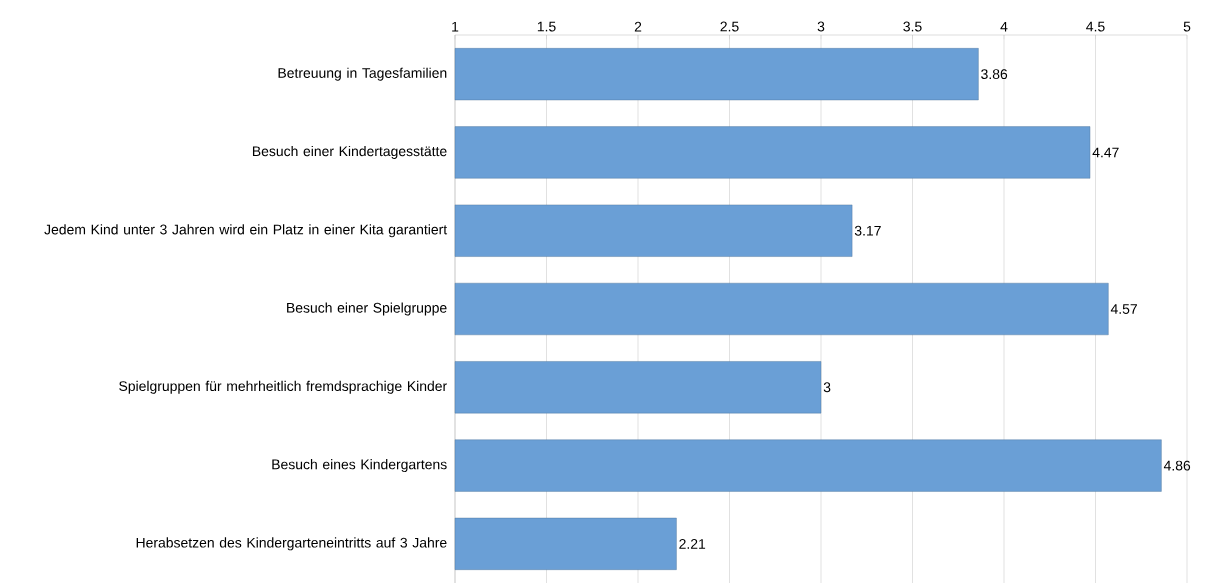  I want to click on y-tick-label: Herabsetzen des Kindergarteneintritts auf 3 Jahre, so click(291, 544).